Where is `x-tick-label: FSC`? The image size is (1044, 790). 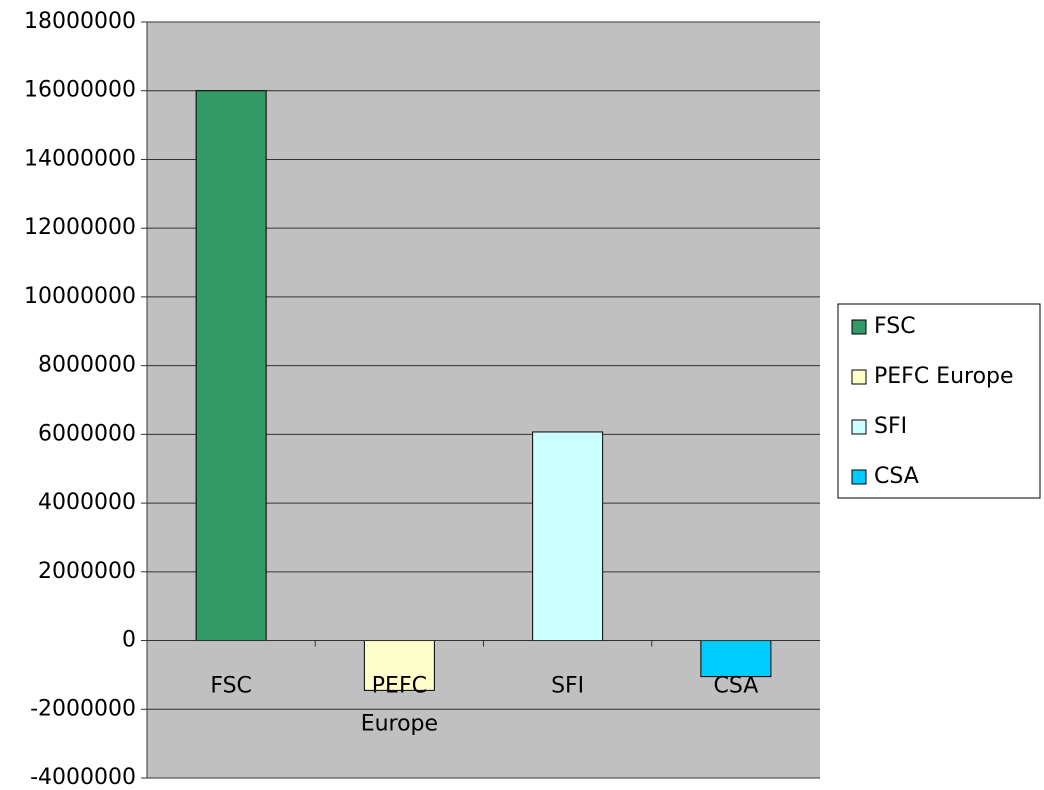
x-tick-label: FSC is located at coordinates (231, 686).